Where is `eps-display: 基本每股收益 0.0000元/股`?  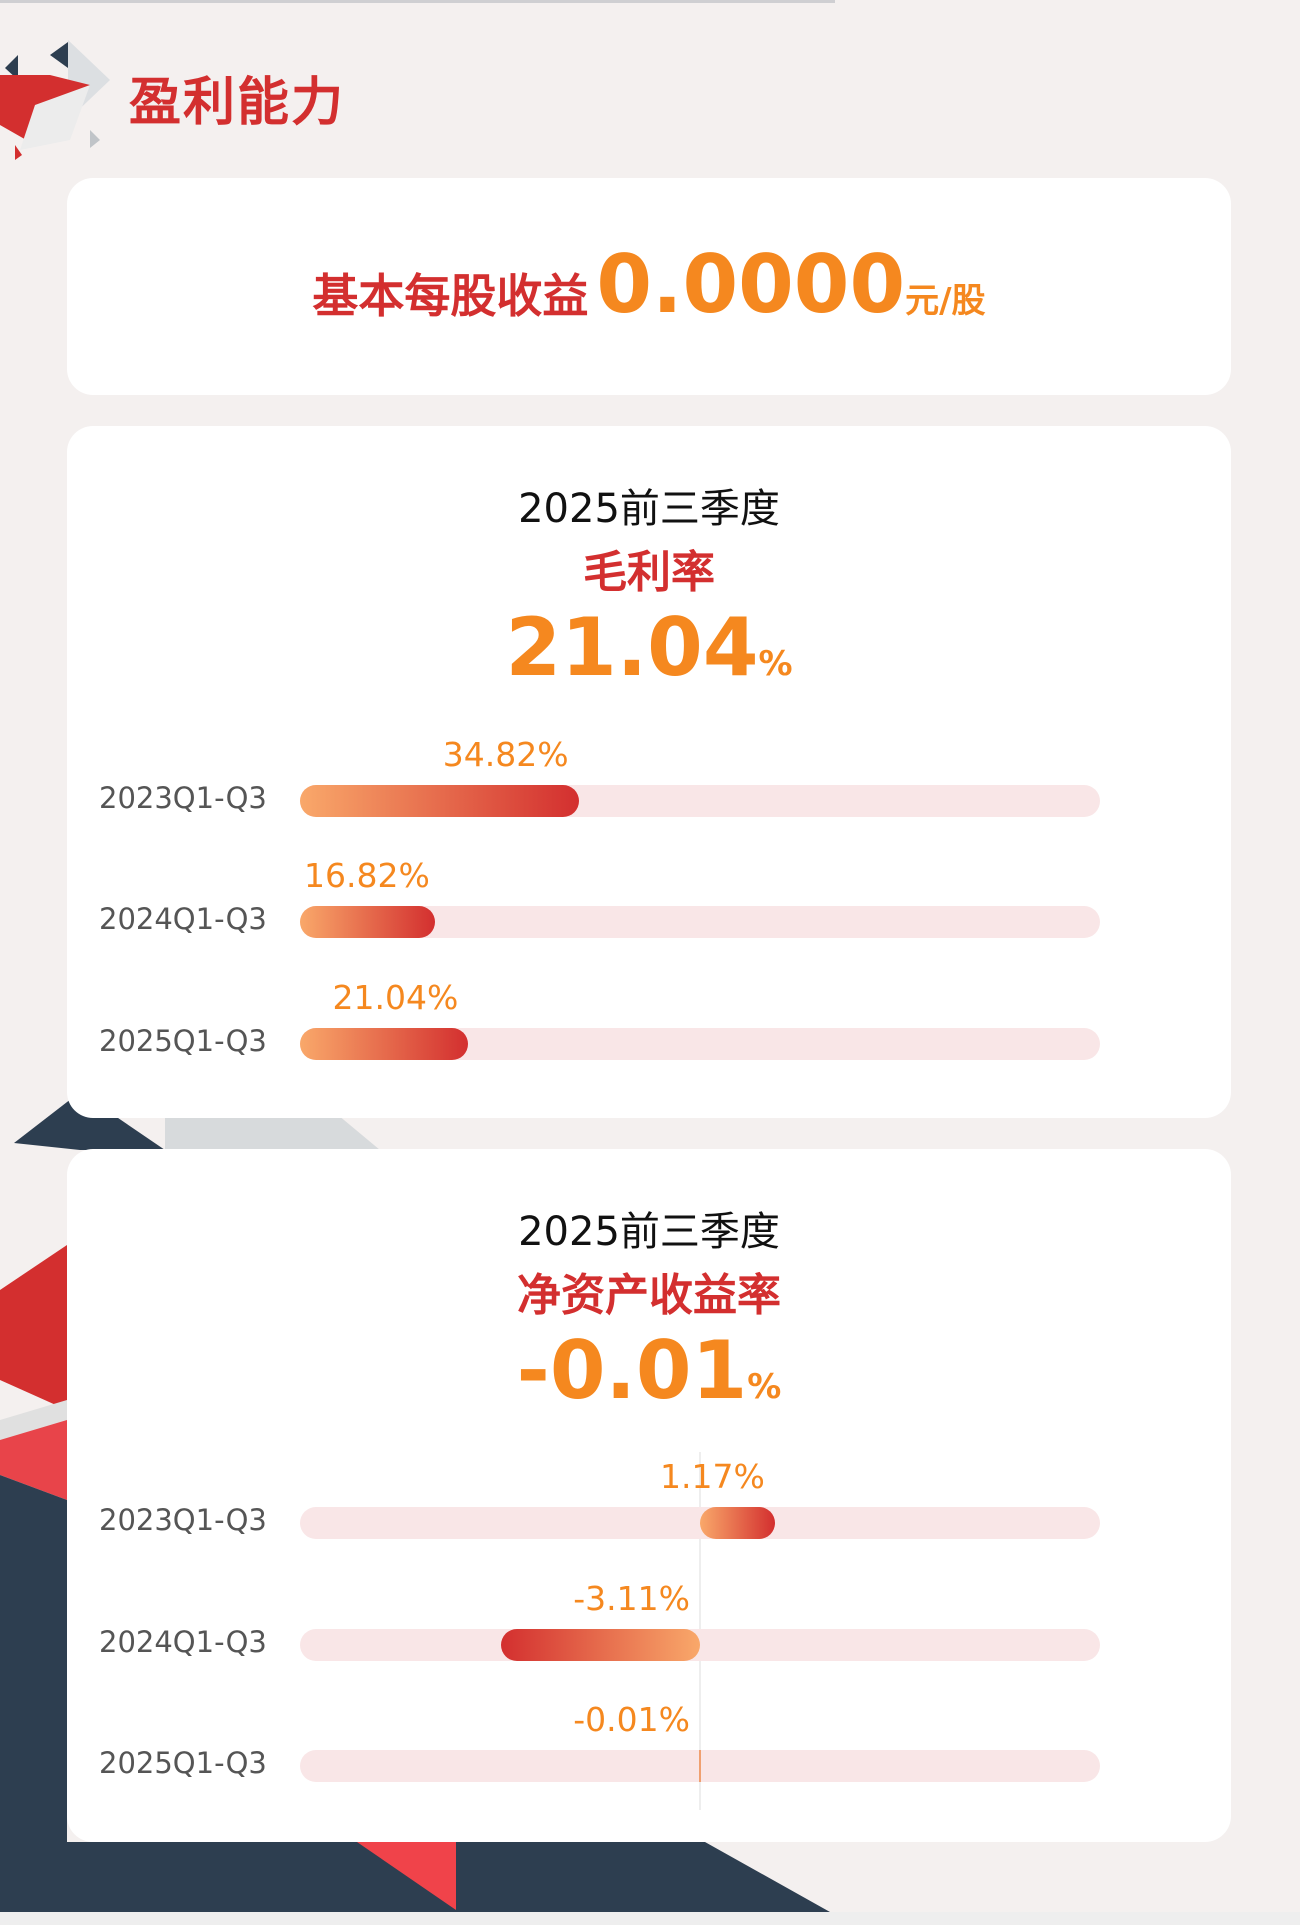 eps-display: 基本每股收益 0.0000元/股 is located at coordinates (649, 284).